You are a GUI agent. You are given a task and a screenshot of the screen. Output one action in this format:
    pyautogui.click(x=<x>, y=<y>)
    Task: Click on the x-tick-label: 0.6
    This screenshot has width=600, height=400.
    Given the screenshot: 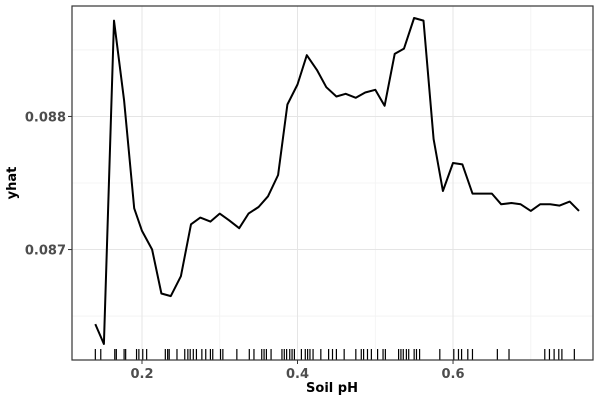 What is the action you would take?
    pyautogui.click(x=453, y=374)
    